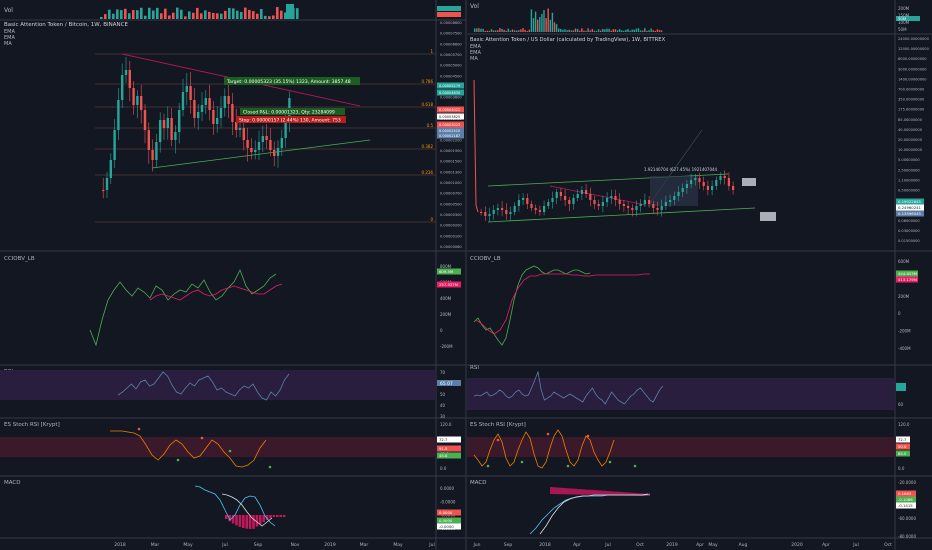  What do you see at coordinates (912, 69) in the screenshot?
I see `right-price-tick: 3000.00000000` at bounding box center [912, 69].